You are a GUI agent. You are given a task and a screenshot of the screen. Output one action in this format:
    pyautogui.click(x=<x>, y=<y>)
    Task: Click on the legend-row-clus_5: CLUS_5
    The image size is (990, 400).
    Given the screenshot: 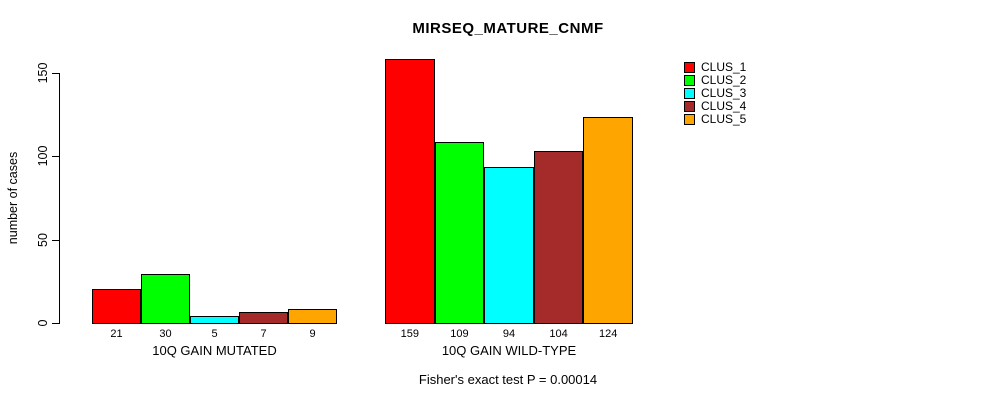 What is the action you would take?
    pyautogui.click(x=715, y=119)
    